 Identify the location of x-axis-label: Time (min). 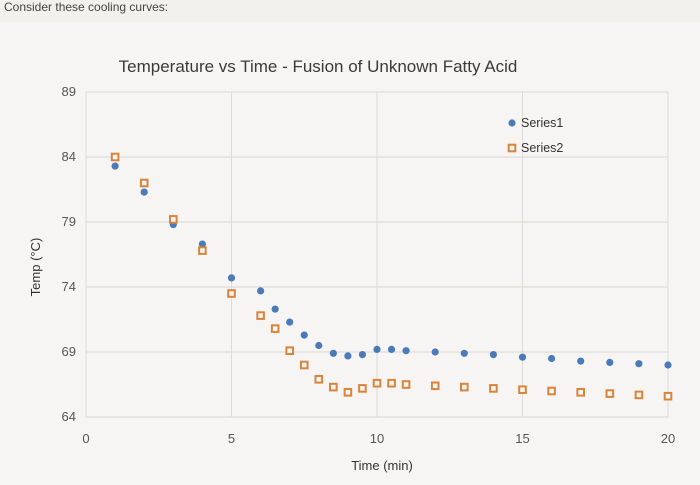
(382, 465).